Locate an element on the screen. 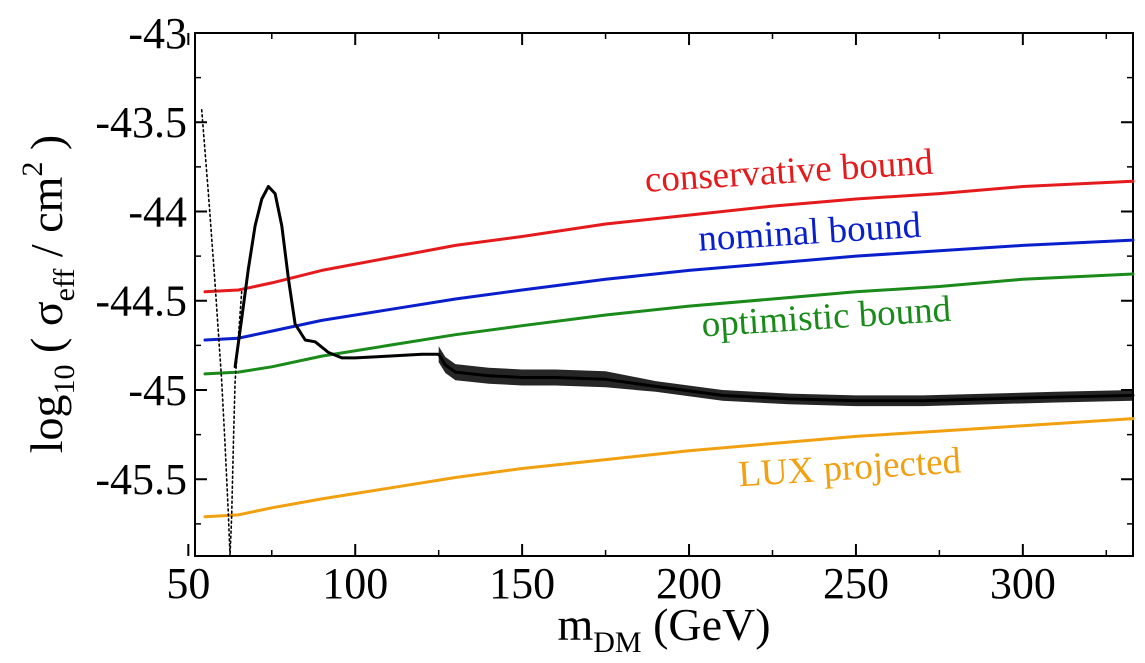  y-axis-title-sub: 10 is located at coordinates (64, 379).